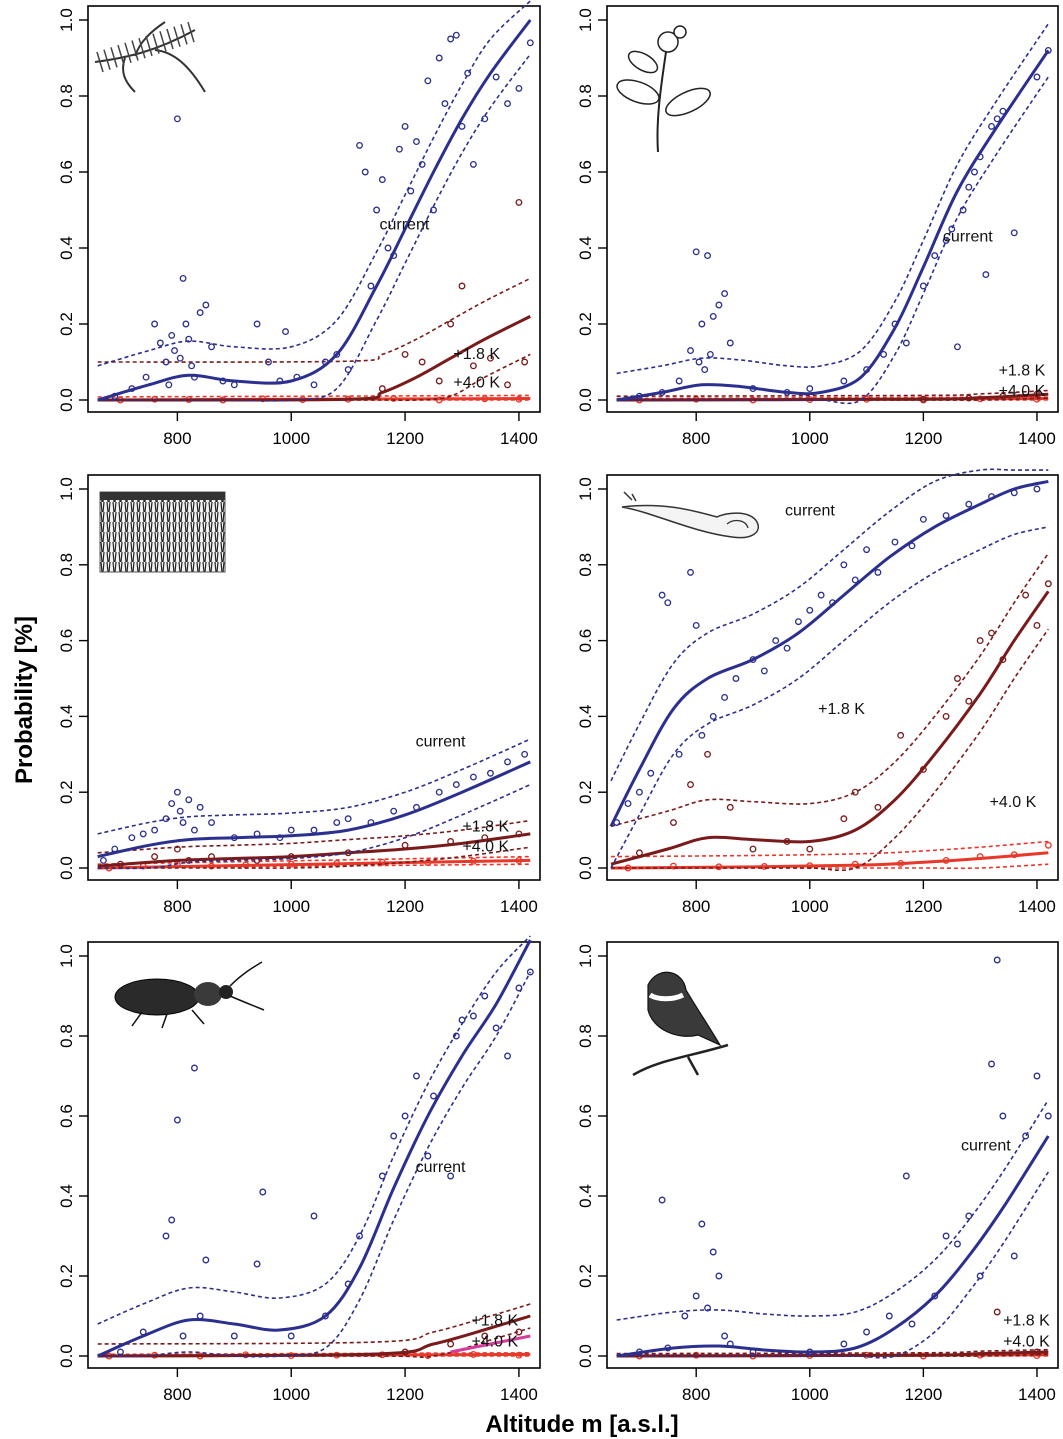  Describe the element at coordinates (663, 89) in the screenshot. I see `flowering-plant-icon` at that location.